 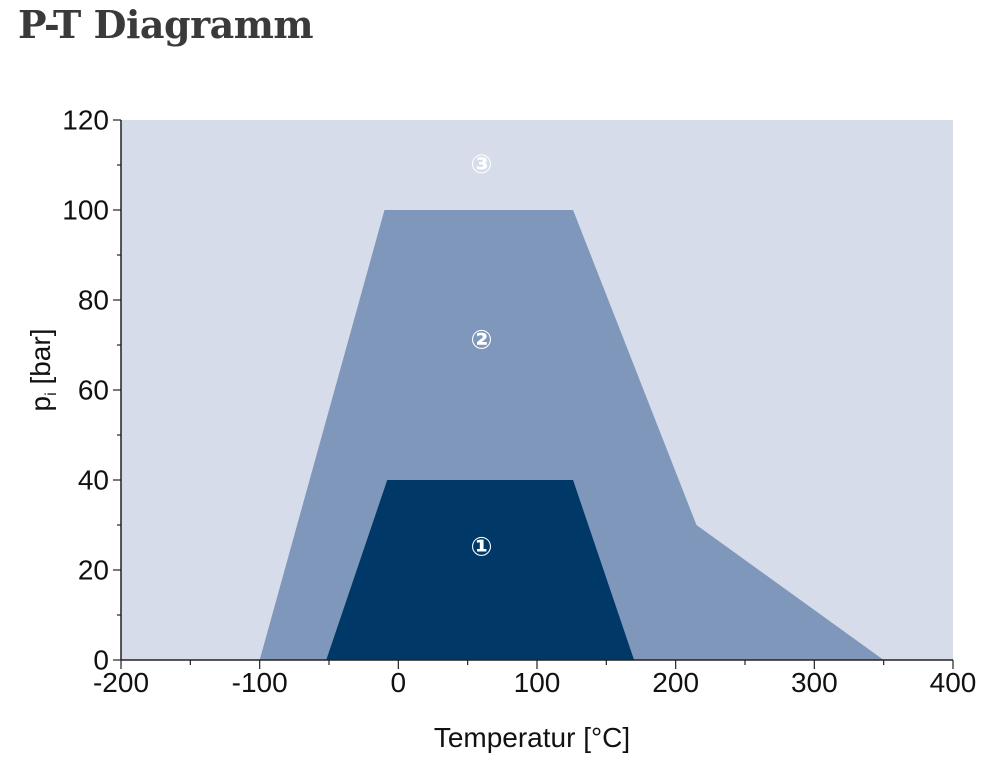 What do you see at coordinates (42, 370) in the screenshot?
I see `y-axis-title: pi [bar]` at bounding box center [42, 370].